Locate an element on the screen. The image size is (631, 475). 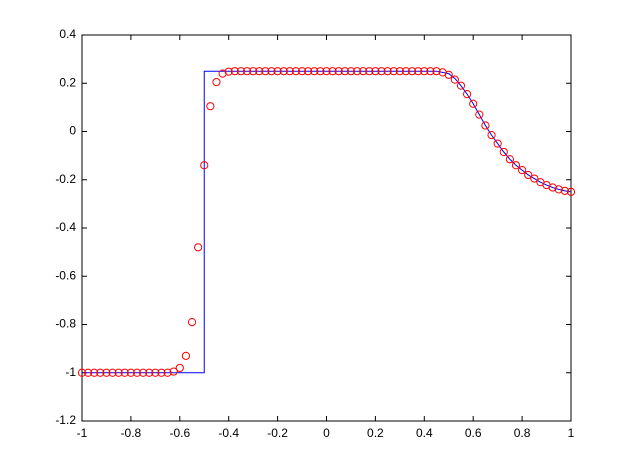
x-tick-label: -0.6 is located at coordinates (179, 433).